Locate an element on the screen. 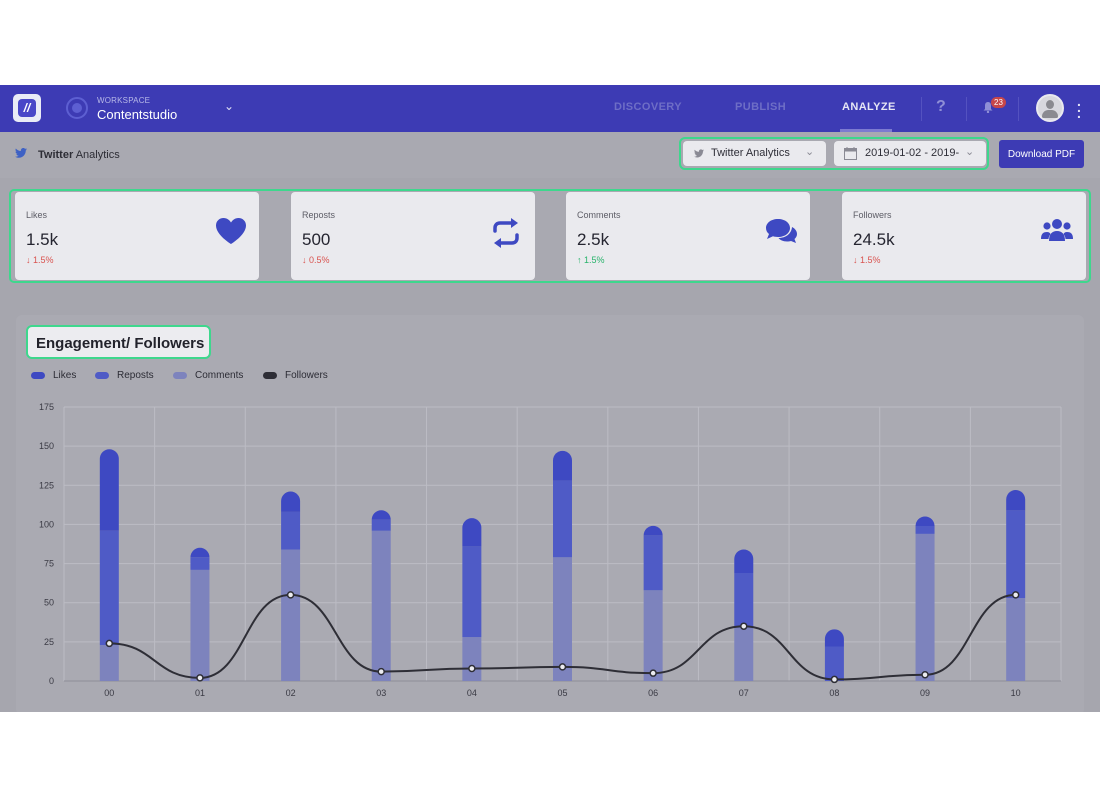 The height and width of the screenshot is (810, 1100). legend-likes: Likes is located at coordinates (53, 375).